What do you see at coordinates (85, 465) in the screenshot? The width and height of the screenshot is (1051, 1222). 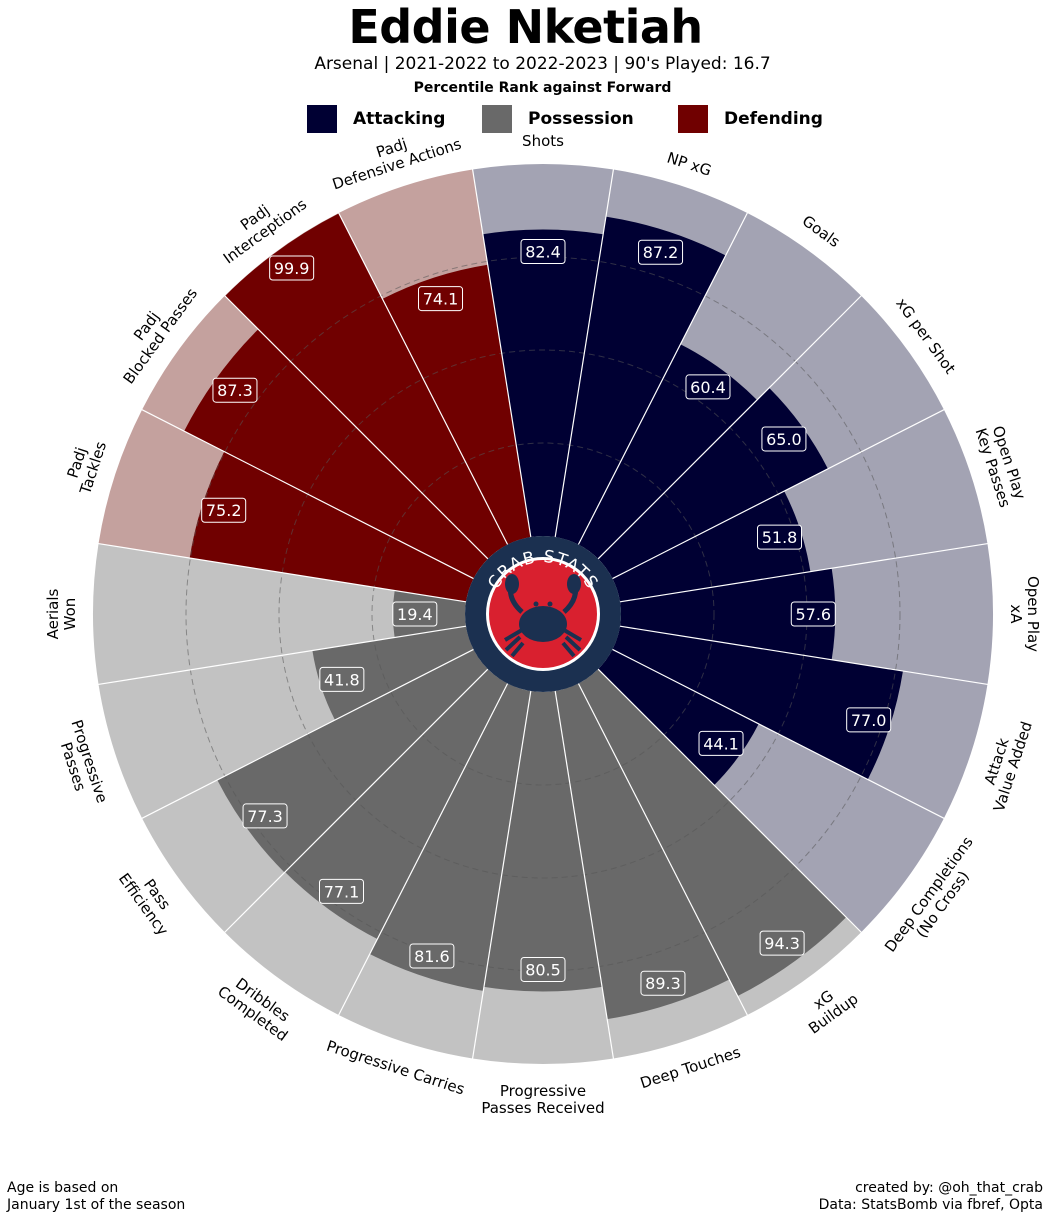 I see `category-label-padj-tackles: PadjTackles` at bounding box center [85, 465].